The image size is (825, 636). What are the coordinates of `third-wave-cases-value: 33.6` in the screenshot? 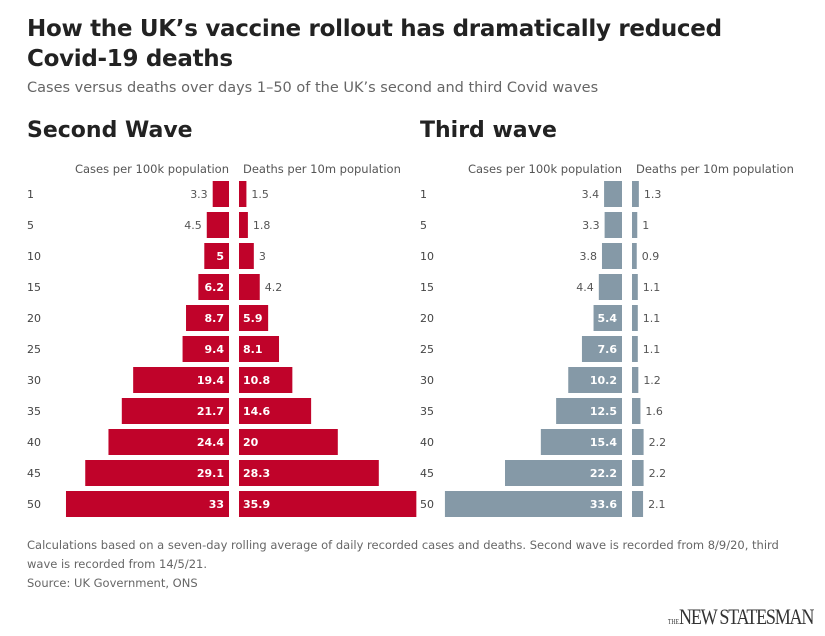 It's located at (603, 504).